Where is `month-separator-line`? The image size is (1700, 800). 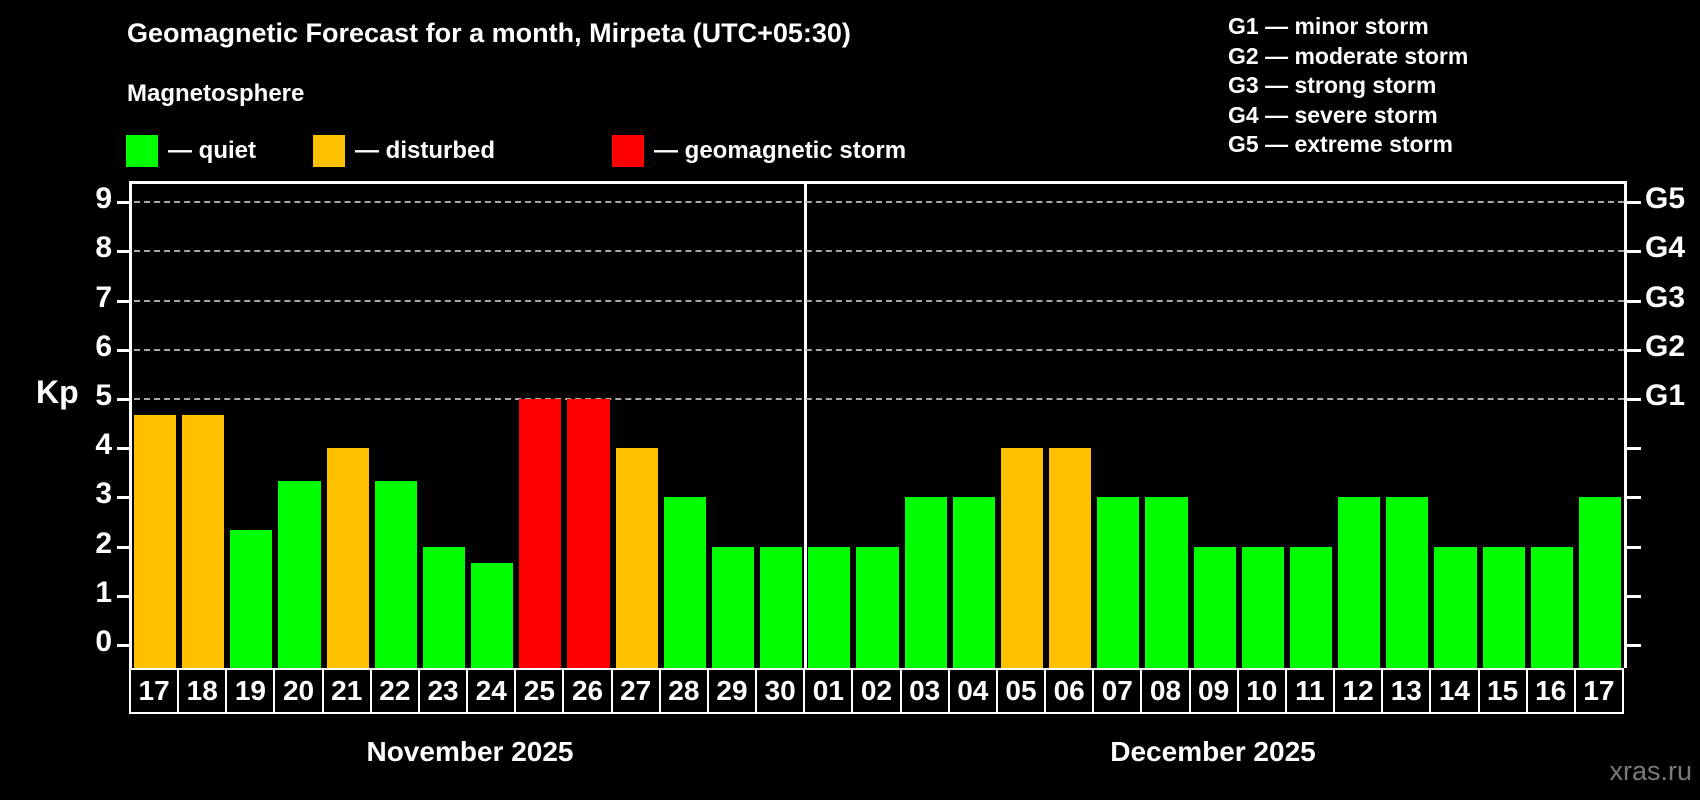
month-separator-line is located at coordinates (805, 425).